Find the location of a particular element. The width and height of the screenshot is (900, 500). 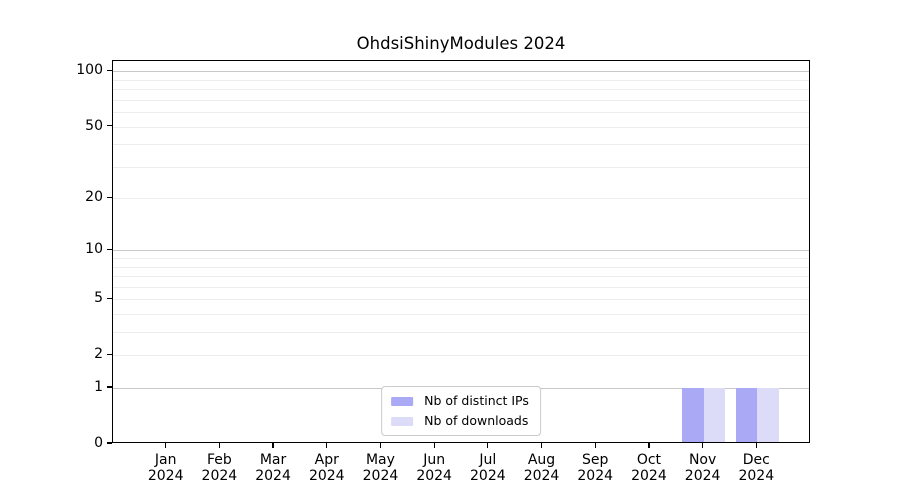

legend-label-downloads: Nb of downloads is located at coordinates (476, 420).